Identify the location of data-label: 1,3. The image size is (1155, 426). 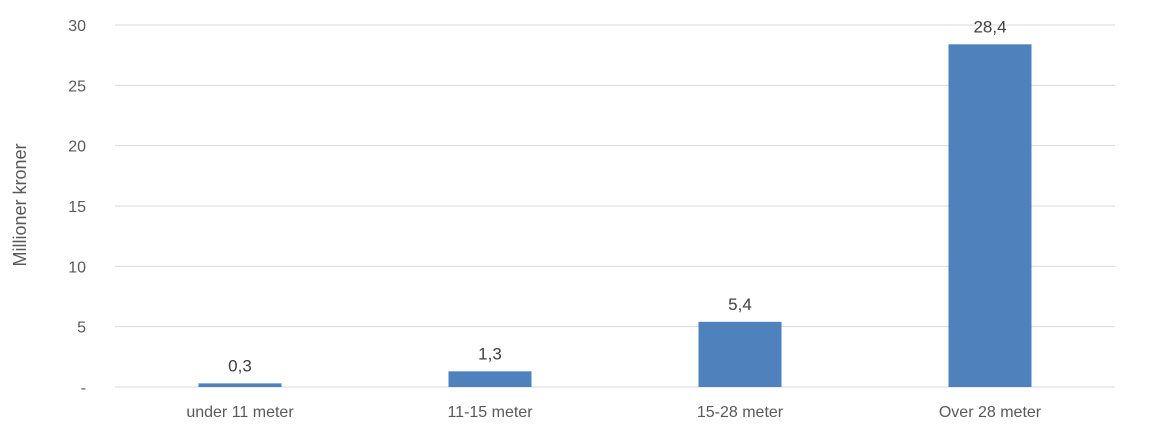
(490, 353).